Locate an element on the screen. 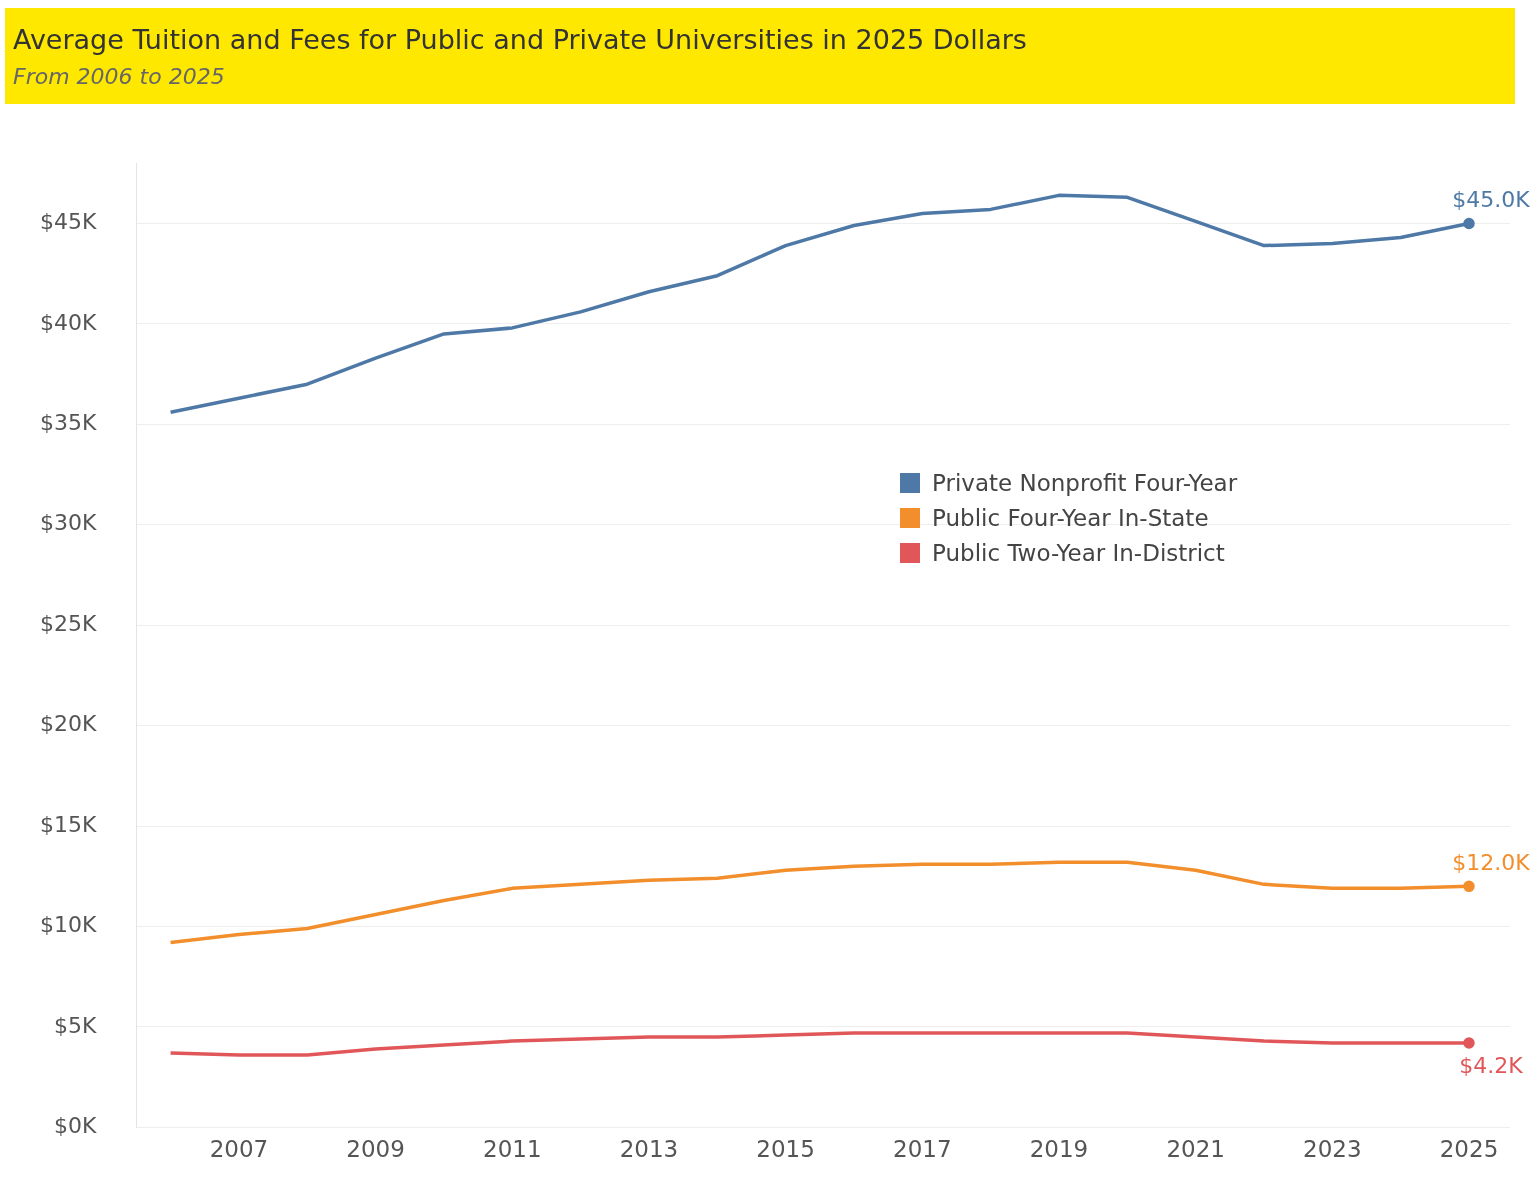  x-tick-label: 2021 is located at coordinates (1195, 1149).